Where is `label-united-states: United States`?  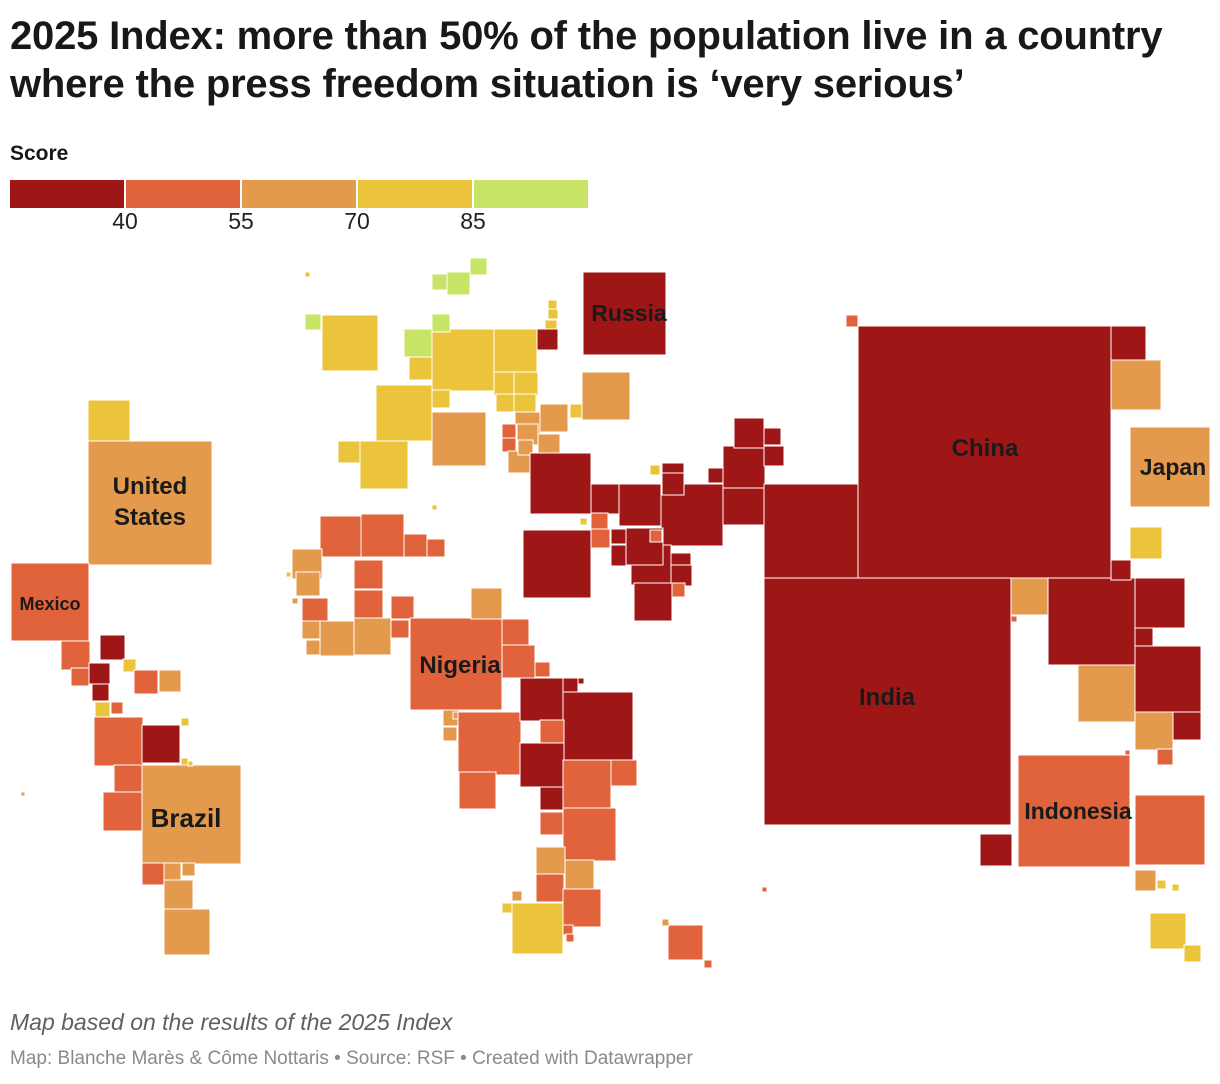
label-united-states: United States is located at coordinates (150, 502).